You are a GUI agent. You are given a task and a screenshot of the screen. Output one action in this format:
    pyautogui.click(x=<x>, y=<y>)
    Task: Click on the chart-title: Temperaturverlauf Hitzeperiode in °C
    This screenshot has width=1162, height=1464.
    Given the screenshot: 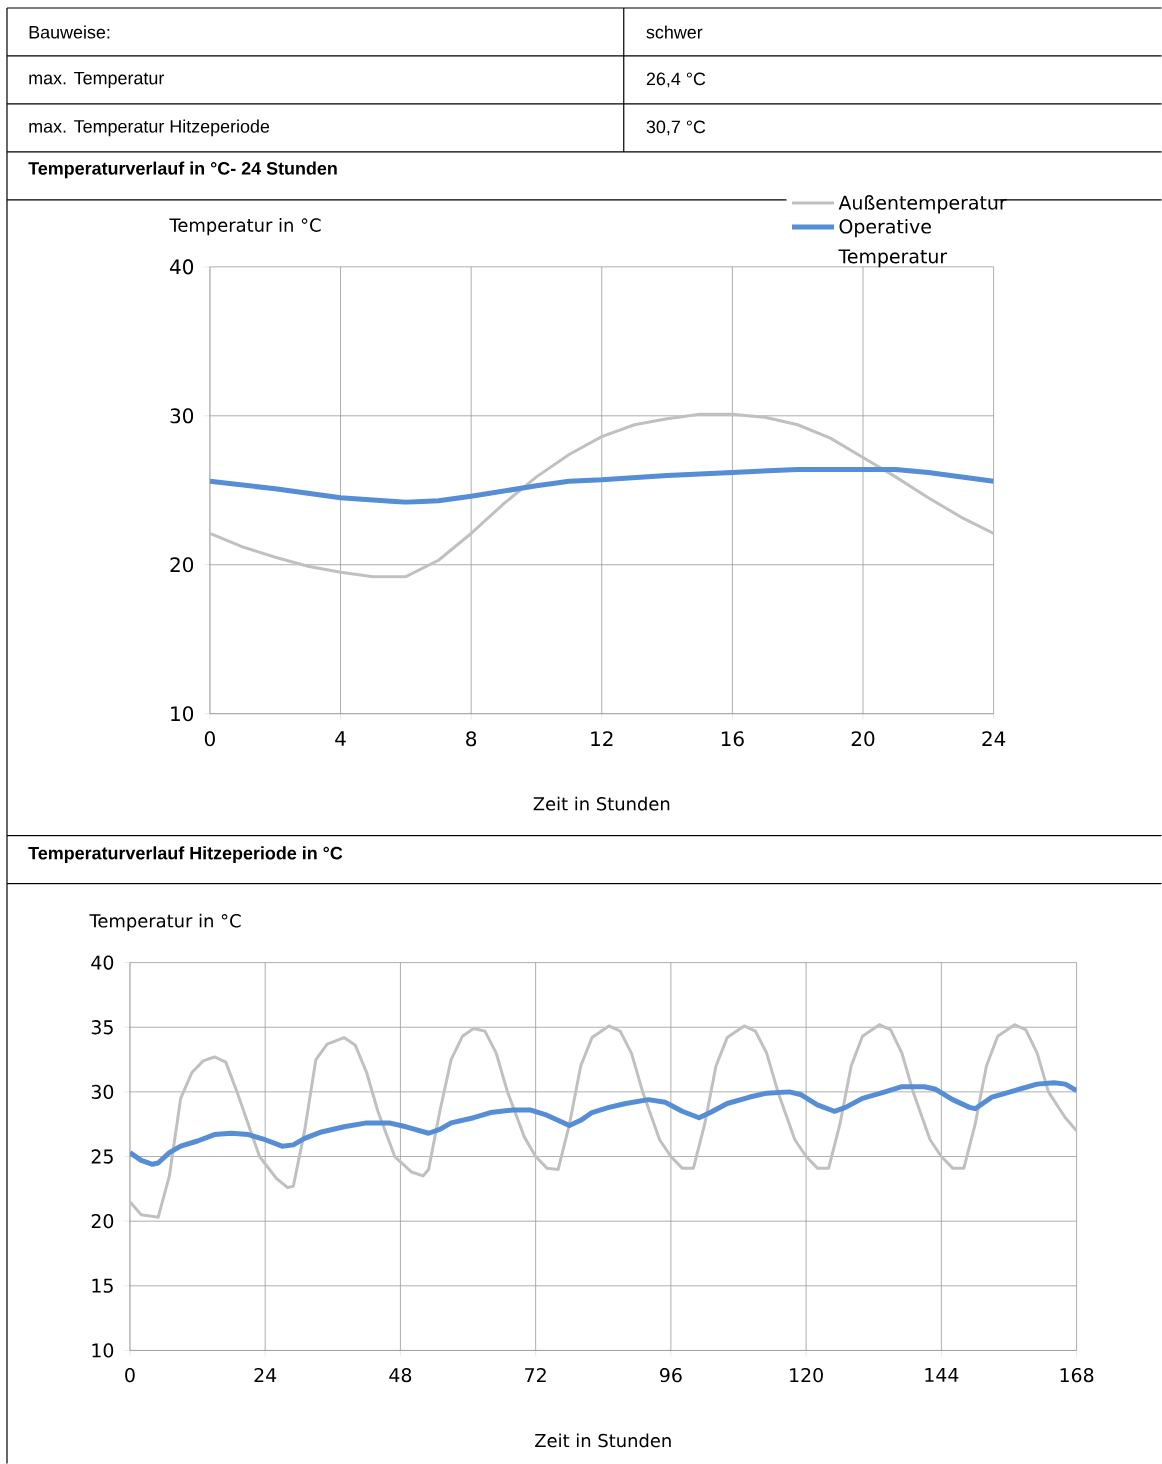 What is the action you would take?
    pyautogui.click(x=185, y=855)
    